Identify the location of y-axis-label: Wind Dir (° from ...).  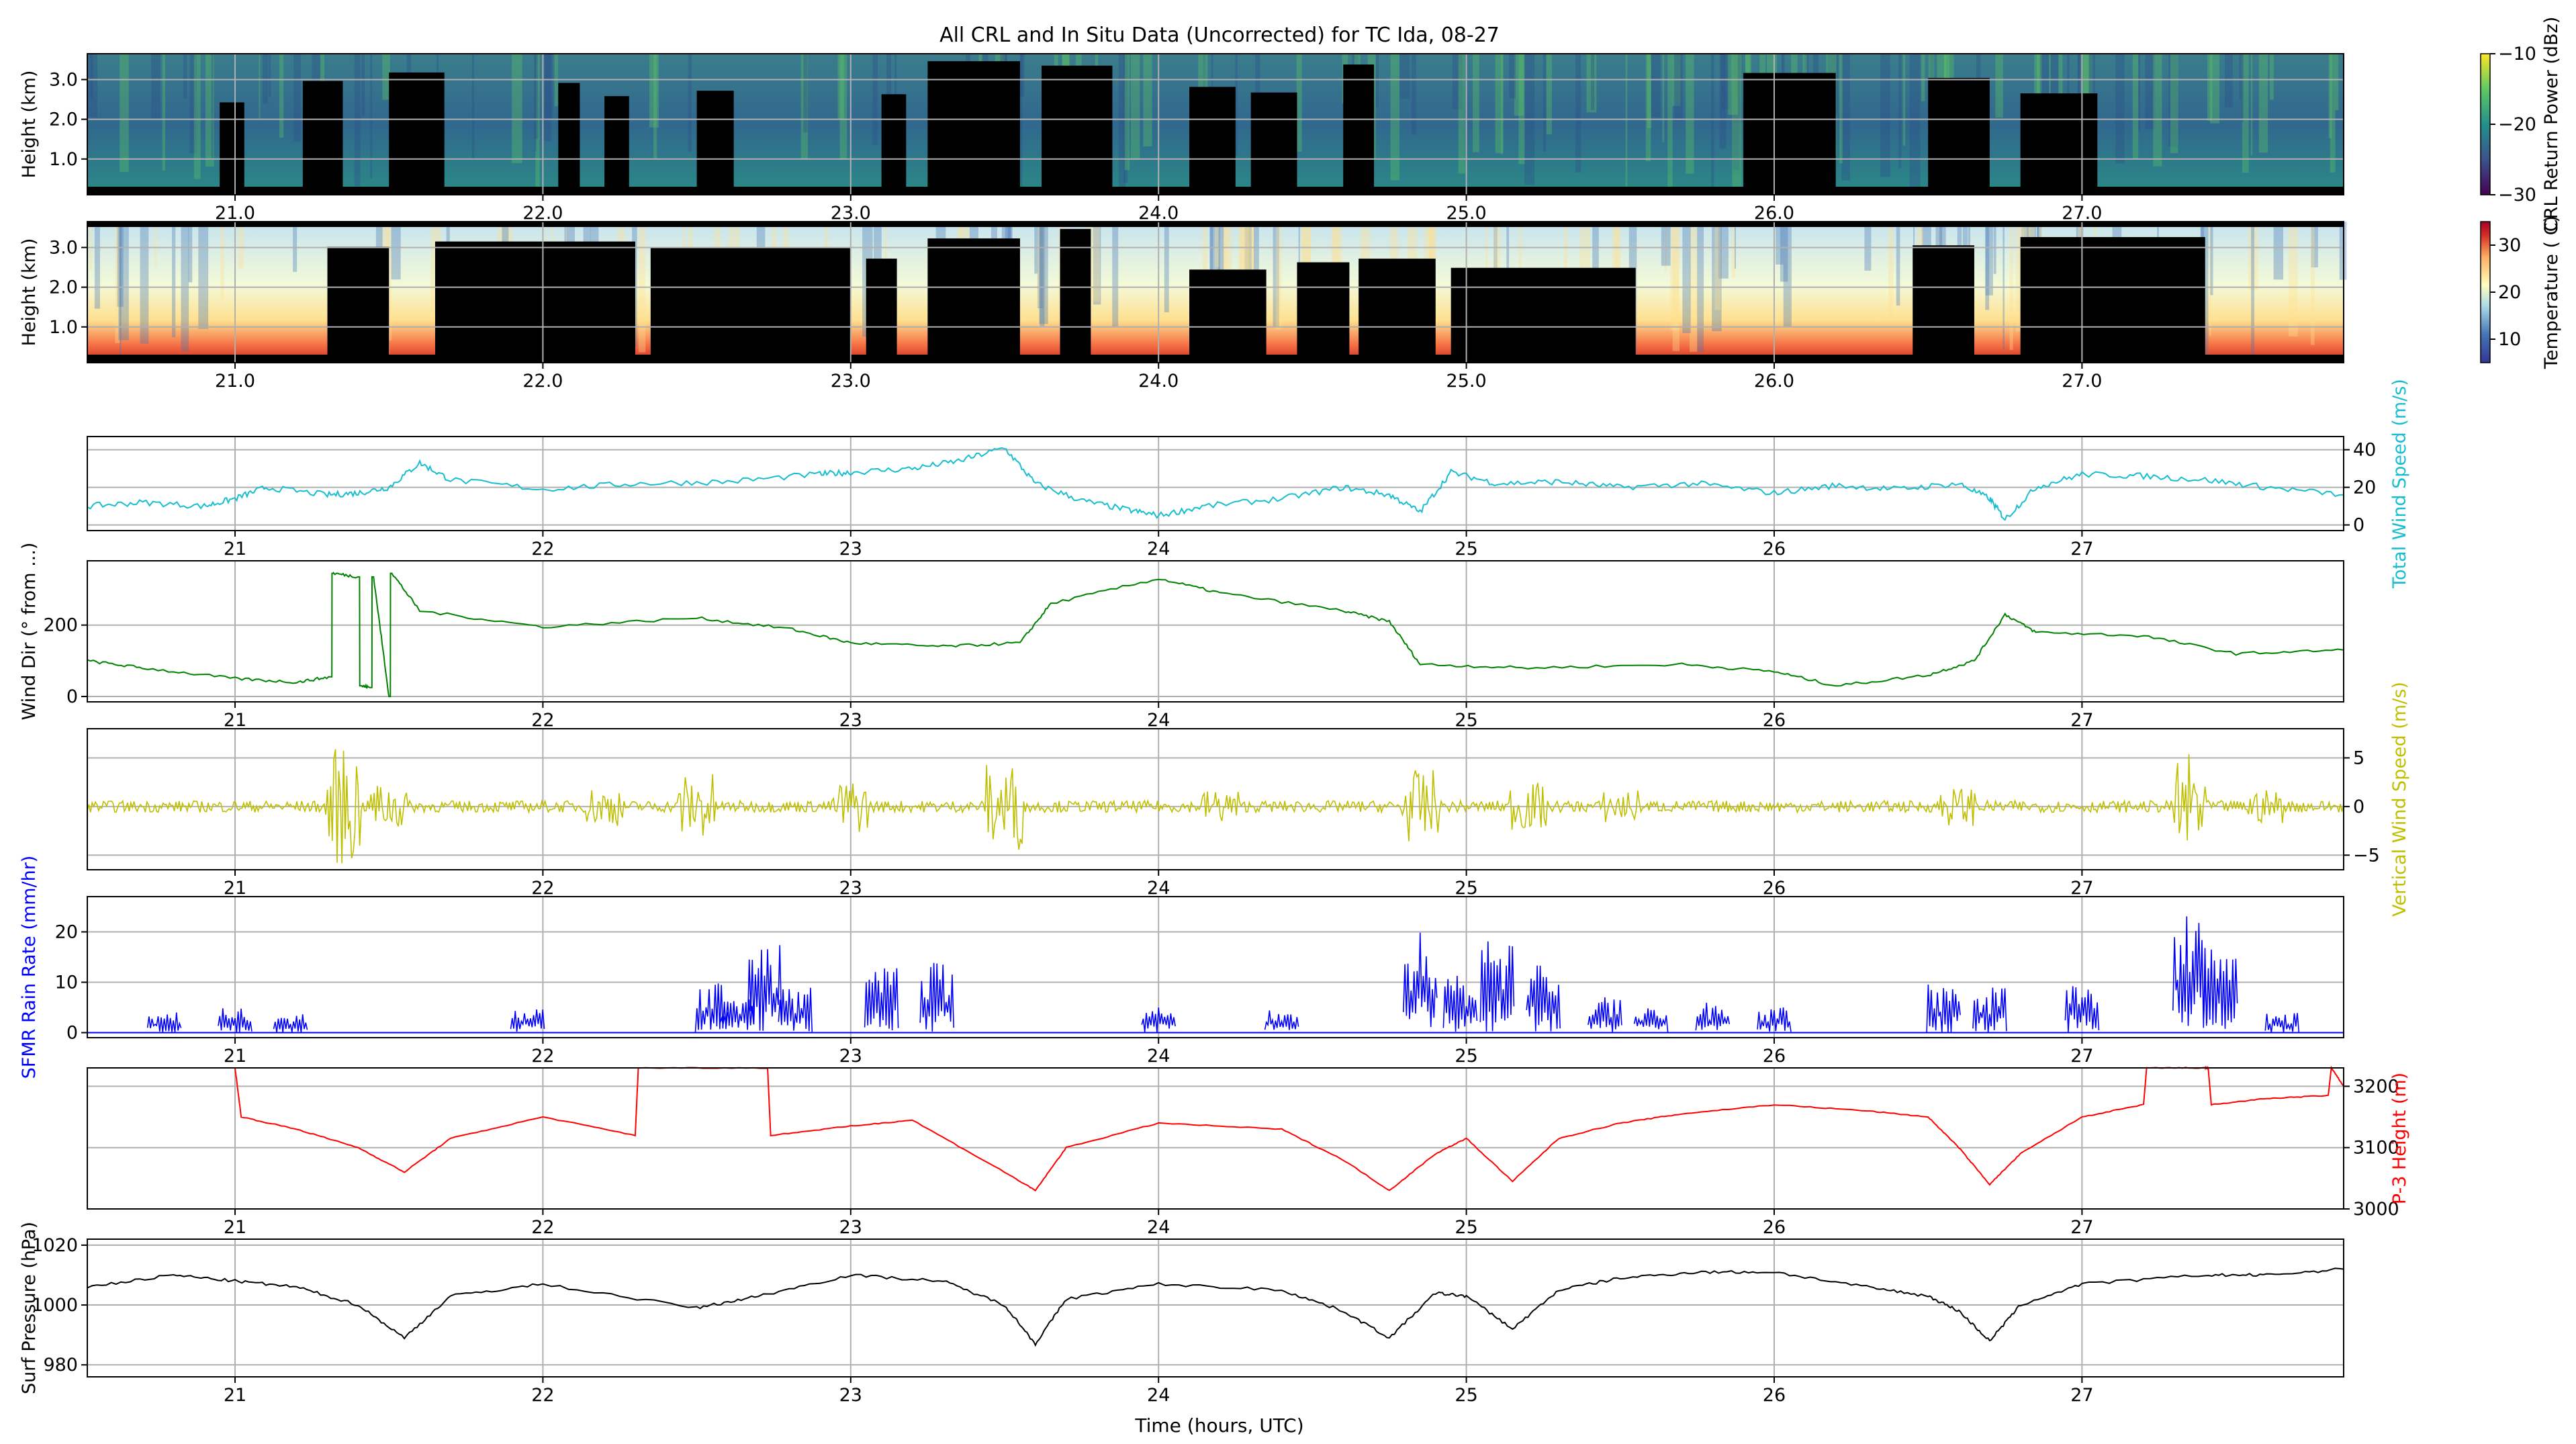
(29, 632).